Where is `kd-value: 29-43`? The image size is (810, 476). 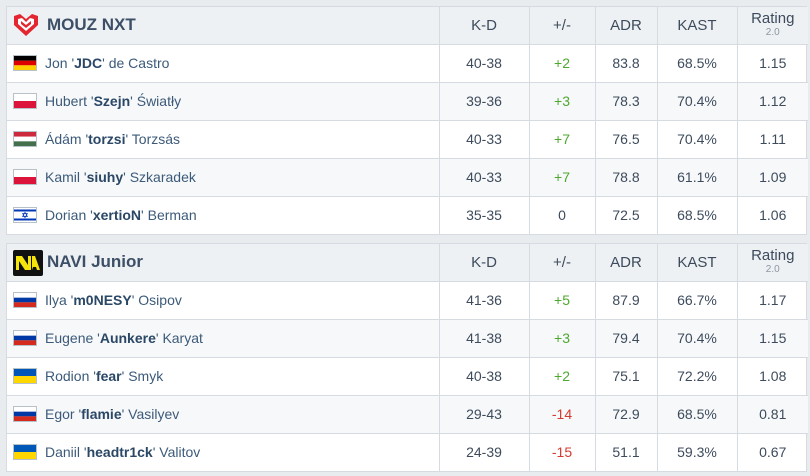
kd-value: 29-43 is located at coordinates (484, 414).